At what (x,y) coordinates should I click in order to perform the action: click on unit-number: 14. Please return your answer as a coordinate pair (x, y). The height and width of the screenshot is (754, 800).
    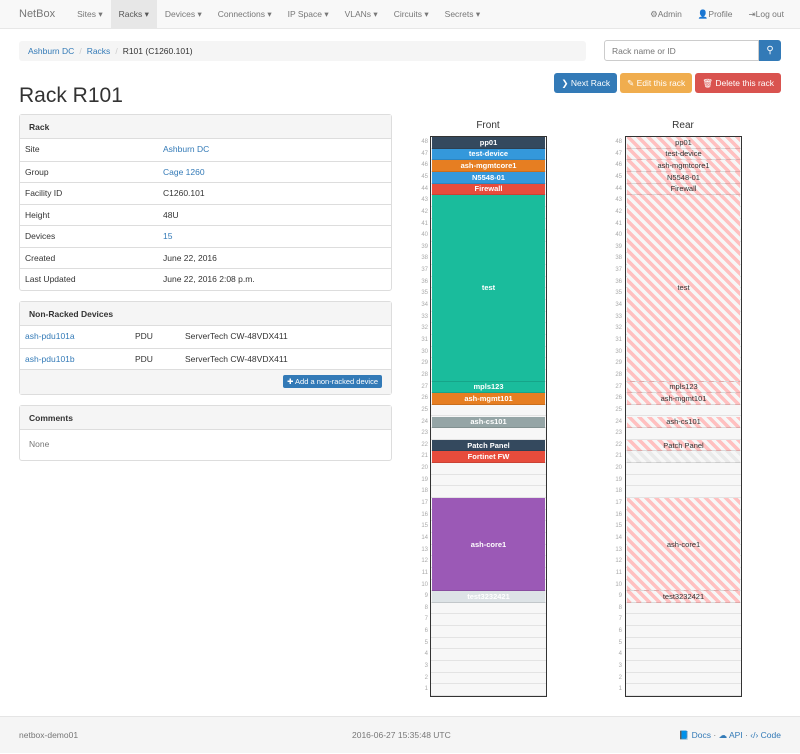
    Looking at the image, I should click on (424, 537).